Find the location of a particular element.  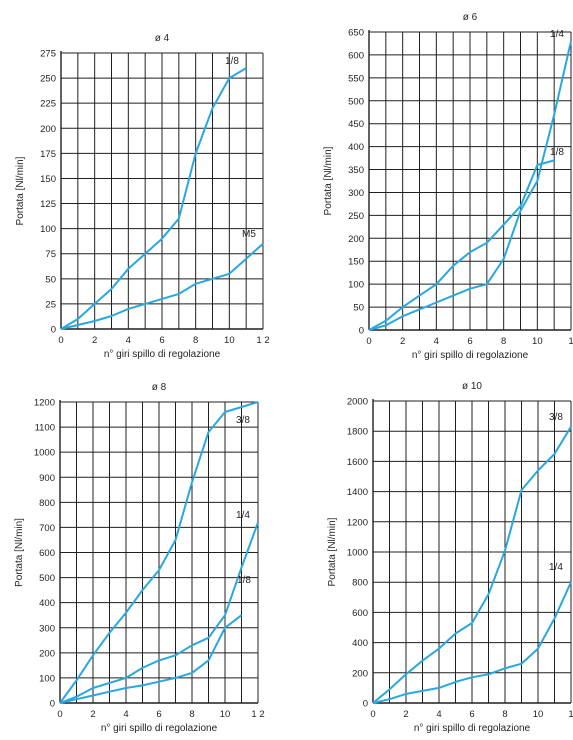

y-tick-label: 1400 is located at coordinates (357, 492).